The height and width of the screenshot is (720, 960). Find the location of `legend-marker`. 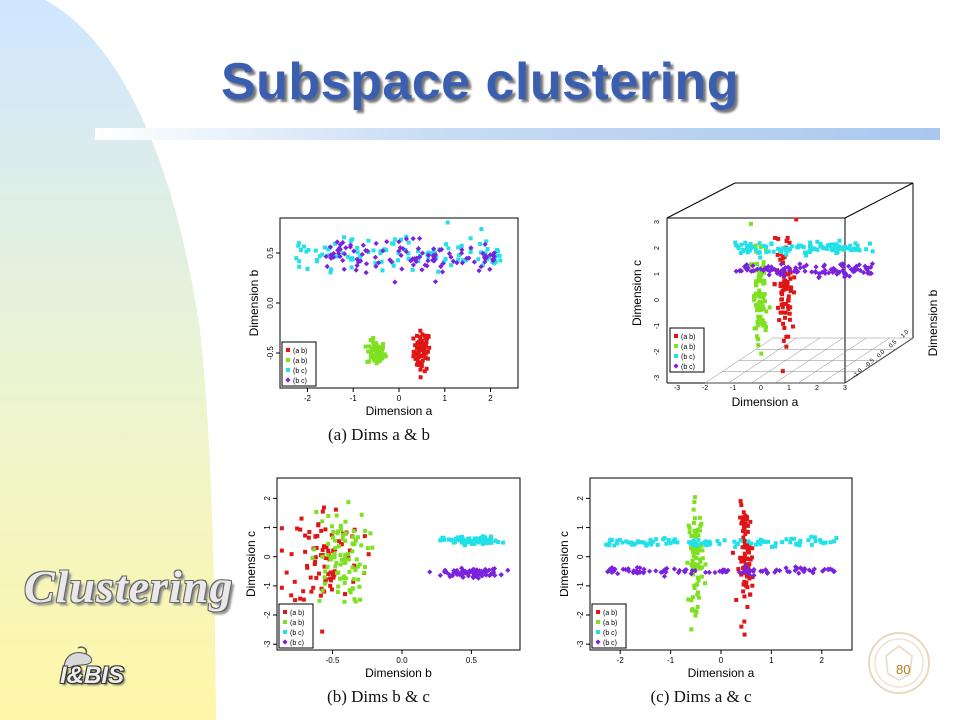

legend-marker is located at coordinates (676, 346).